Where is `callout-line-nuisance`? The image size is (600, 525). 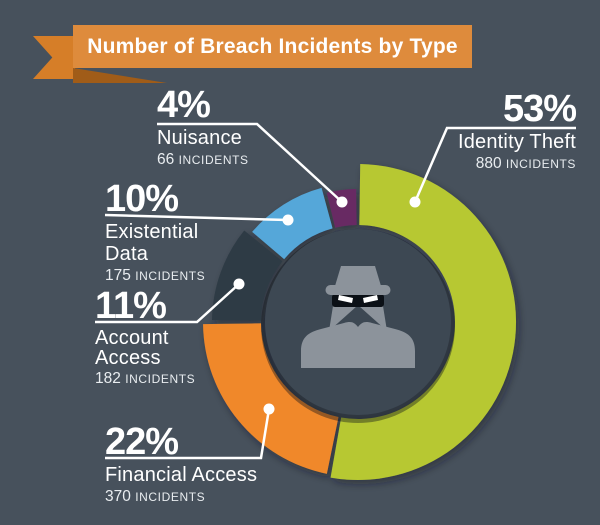 callout-line-nuisance is located at coordinates (250, 162).